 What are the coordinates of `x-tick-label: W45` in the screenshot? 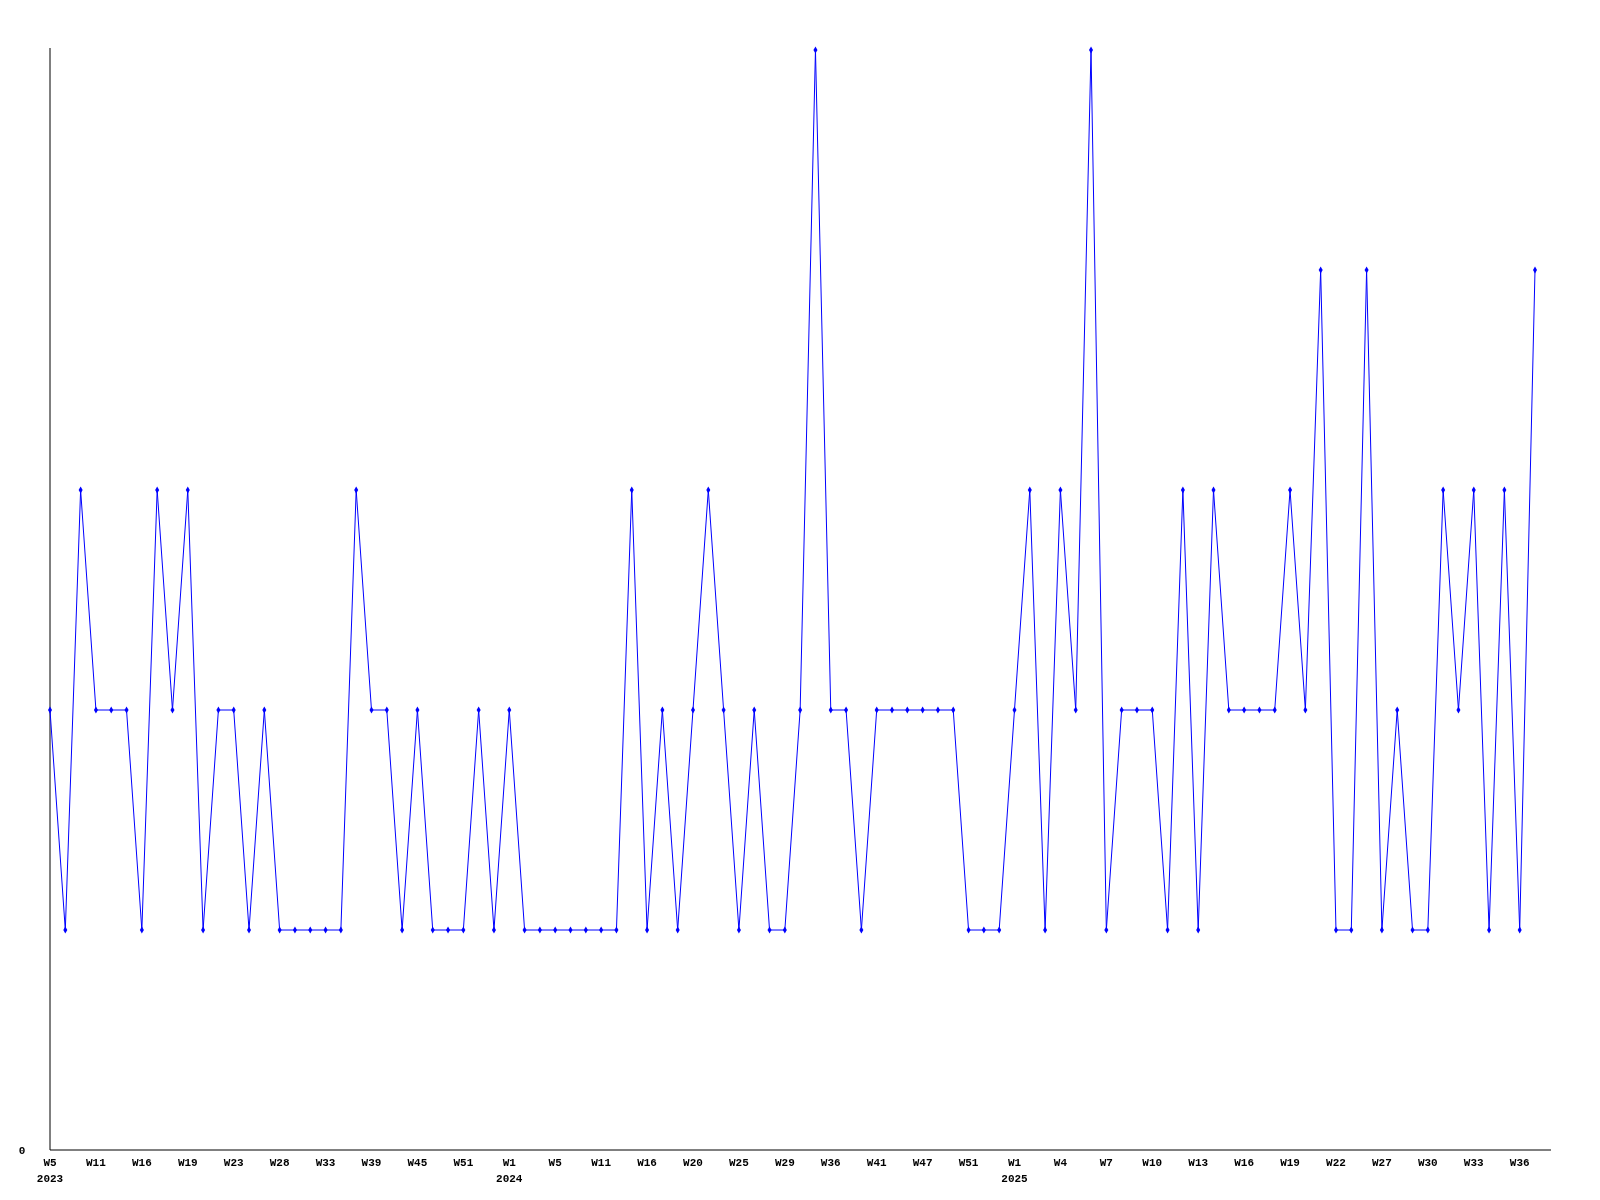 It's located at (417, 1163).